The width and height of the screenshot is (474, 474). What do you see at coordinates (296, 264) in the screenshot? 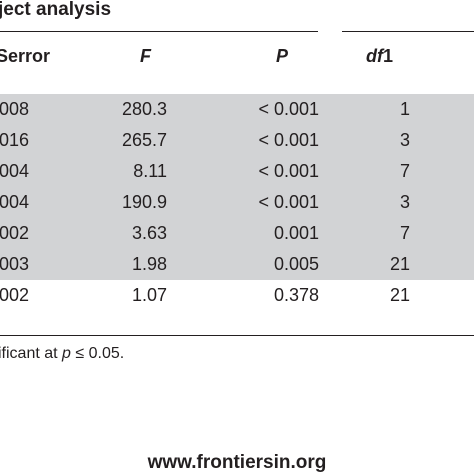
I see `cell-p: 0.005` at bounding box center [296, 264].